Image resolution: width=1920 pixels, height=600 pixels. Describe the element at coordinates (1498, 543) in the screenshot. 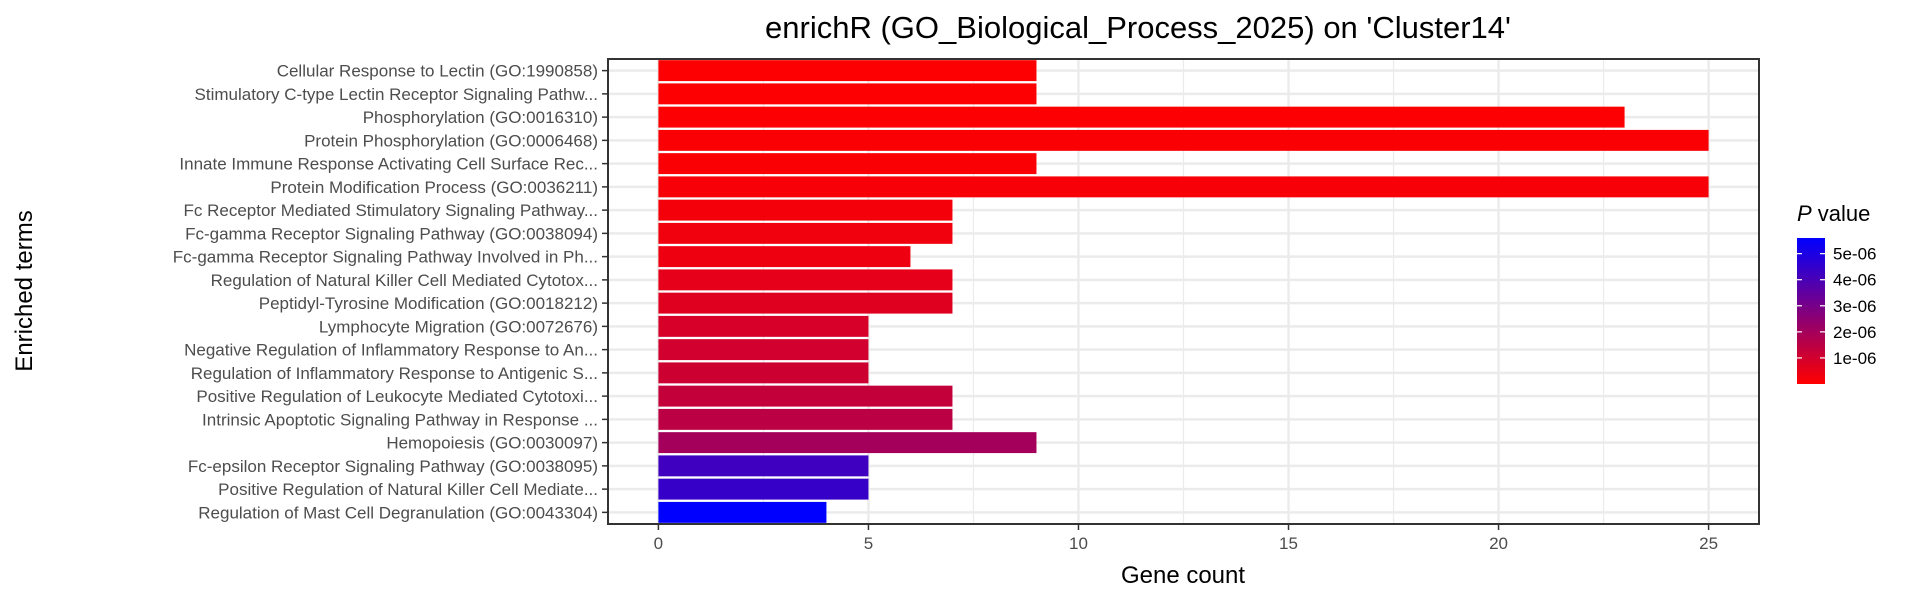

I see `x-tick-label: 20` at that location.